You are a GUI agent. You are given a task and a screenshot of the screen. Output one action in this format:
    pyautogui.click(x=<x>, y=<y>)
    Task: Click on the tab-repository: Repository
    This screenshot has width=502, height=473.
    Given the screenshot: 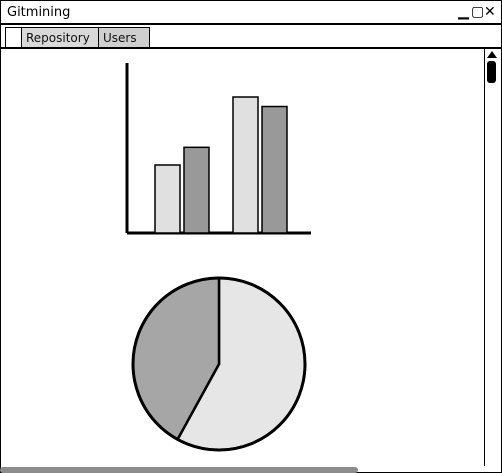 What is the action you would take?
    pyautogui.click(x=60, y=37)
    